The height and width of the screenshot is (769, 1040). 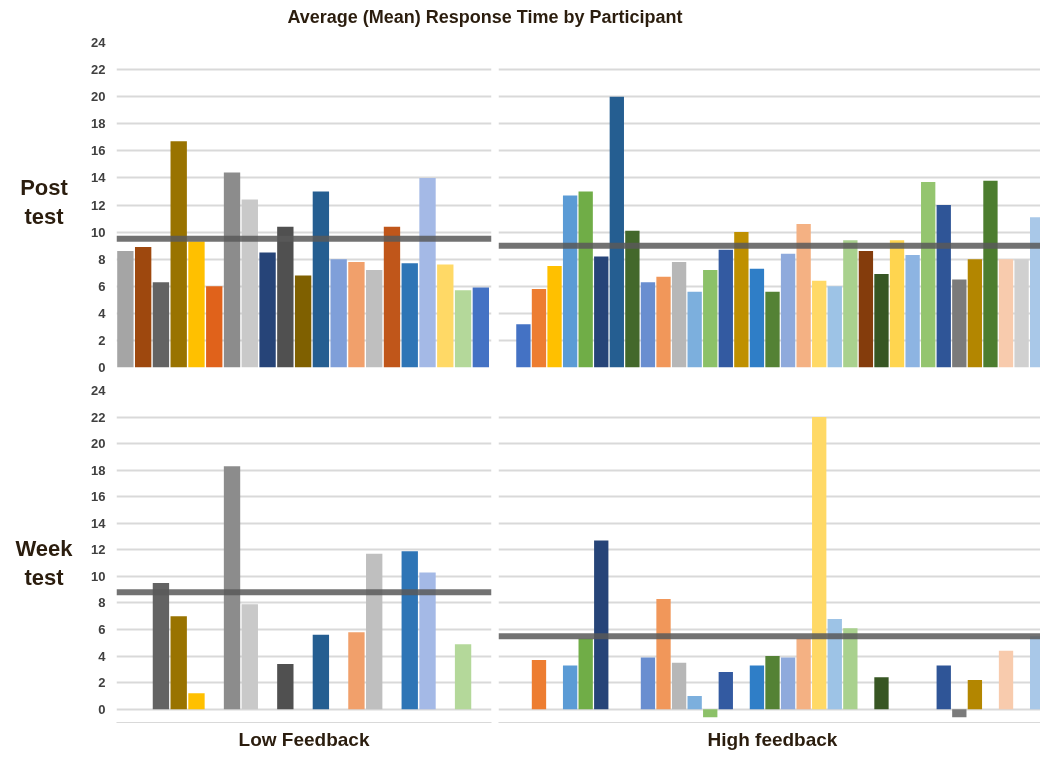 What do you see at coordinates (98, 497) in the screenshot?
I see `y-tick-label: 16` at bounding box center [98, 497].